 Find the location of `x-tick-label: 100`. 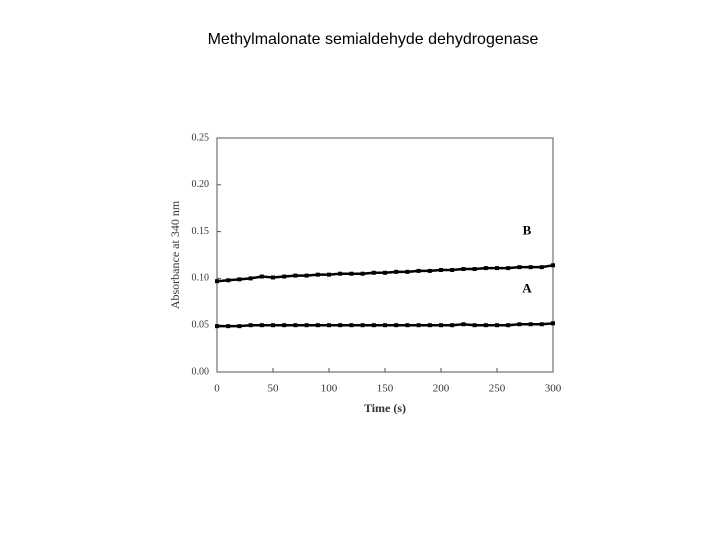

x-tick-label: 100 is located at coordinates (329, 389).